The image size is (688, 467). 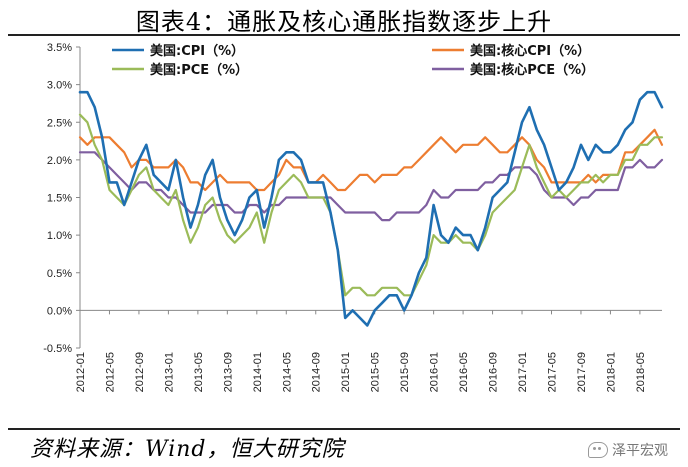 I want to click on y-tick-label: 1.0%, so click(x=59, y=236).